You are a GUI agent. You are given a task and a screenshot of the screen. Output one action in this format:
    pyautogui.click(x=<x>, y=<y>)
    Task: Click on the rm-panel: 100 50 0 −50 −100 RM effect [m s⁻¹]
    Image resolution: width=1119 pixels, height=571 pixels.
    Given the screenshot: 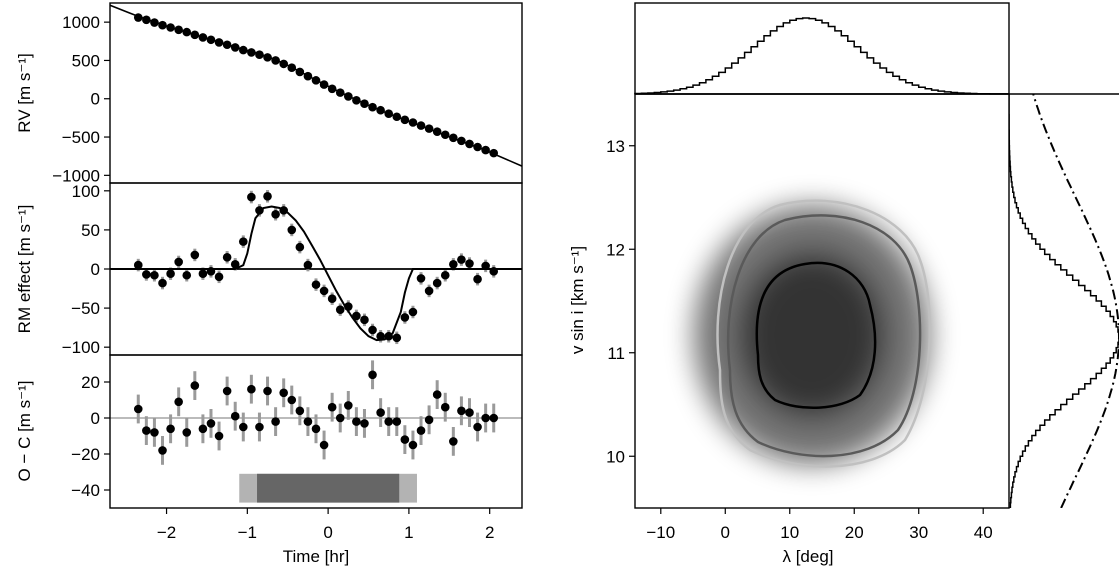 What is the action you would take?
    pyautogui.click(x=269, y=269)
    